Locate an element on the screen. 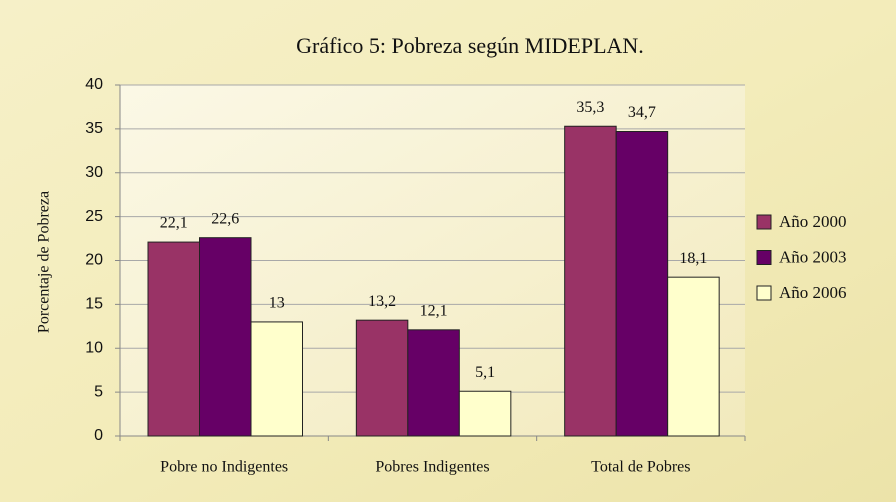 The height and width of the screenshot is (502, 896). y-tick-label: 30 is located at coordinates (94, 172).